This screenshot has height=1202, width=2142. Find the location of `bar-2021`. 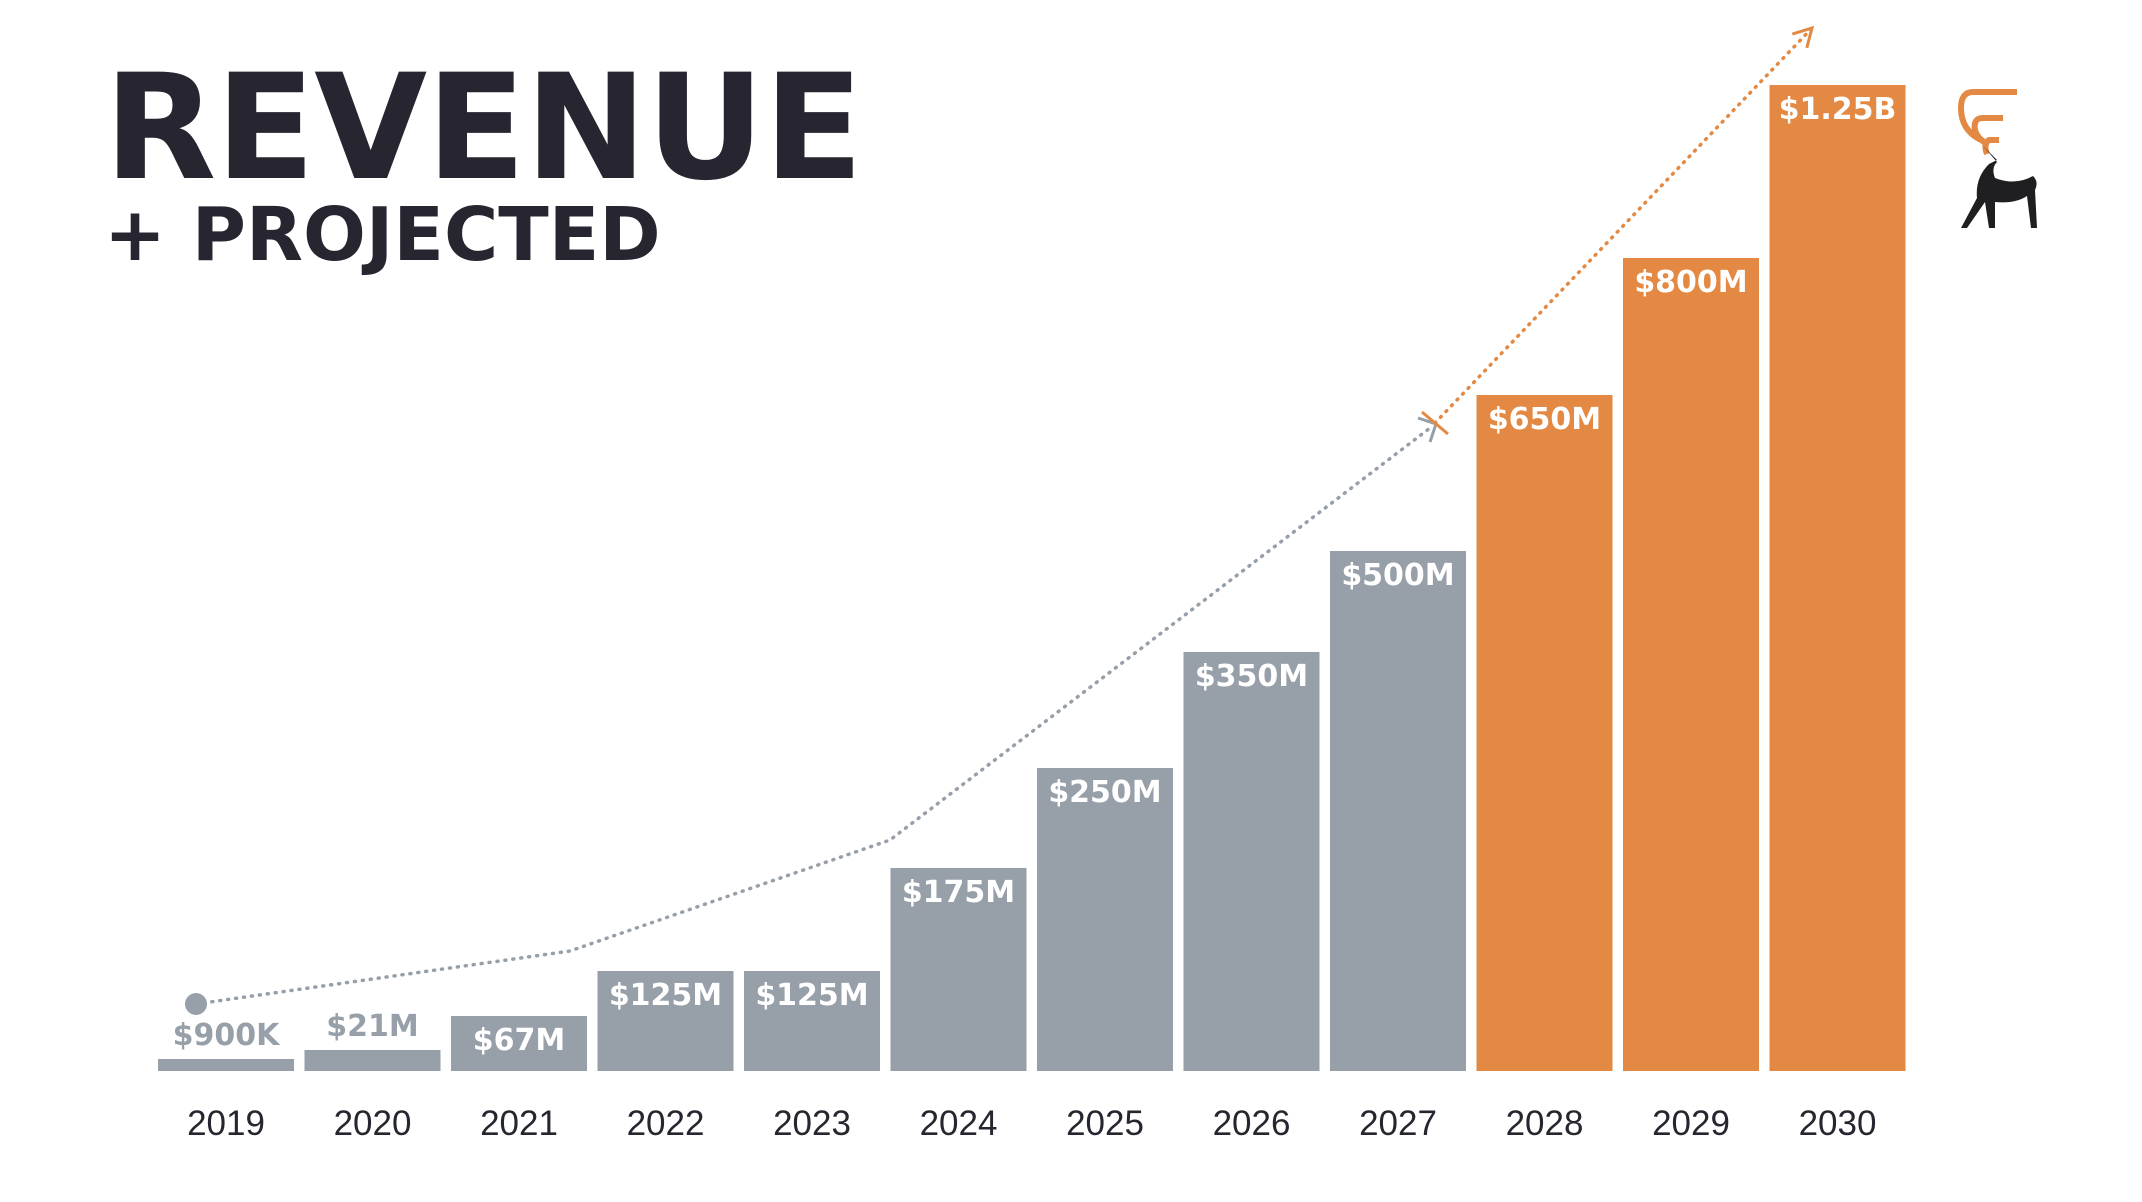

bar-2021 is located at coordinates (519, 1043).